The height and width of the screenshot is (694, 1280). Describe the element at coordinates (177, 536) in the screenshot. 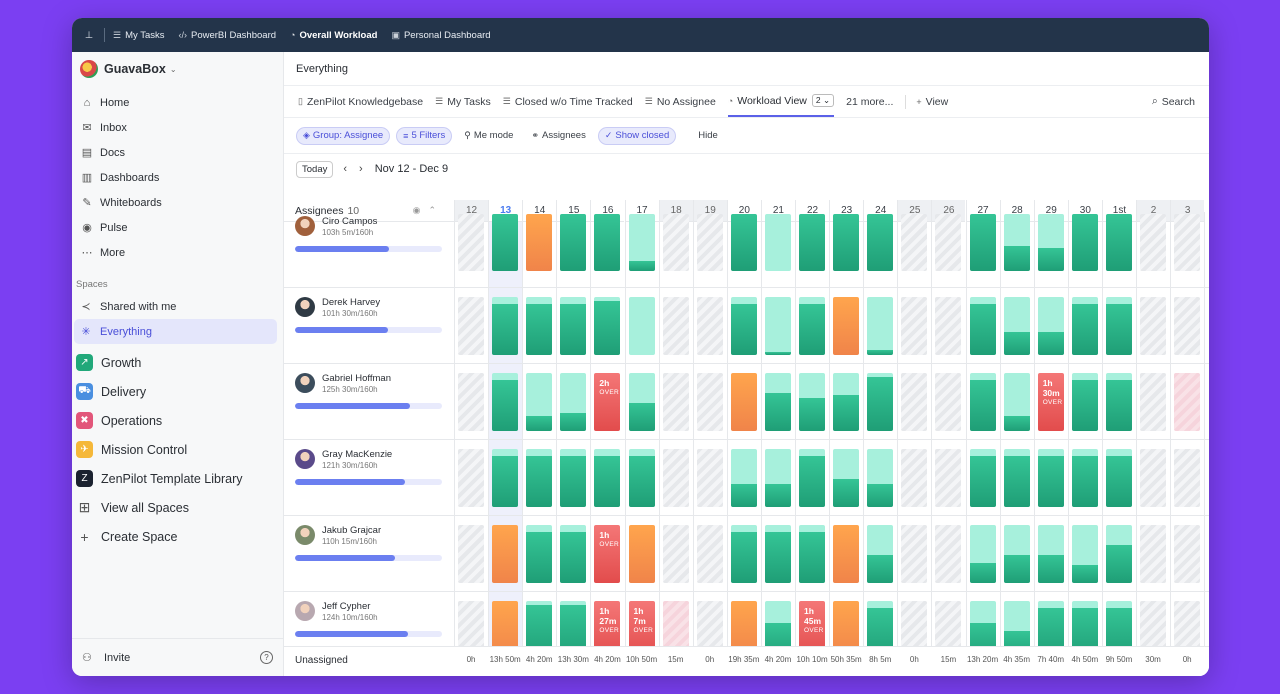

I see `create-space-button: + Create Space` at that location.